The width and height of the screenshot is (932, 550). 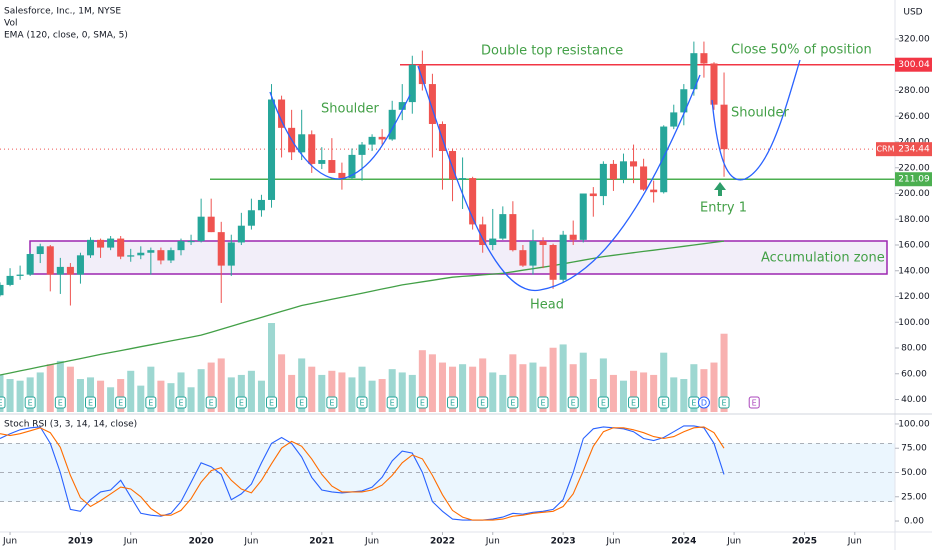 What do you see at coordinates (914, 323) in the screenshot?
I see `y-tick-label: 100.00` at bounding box center [914, 323].